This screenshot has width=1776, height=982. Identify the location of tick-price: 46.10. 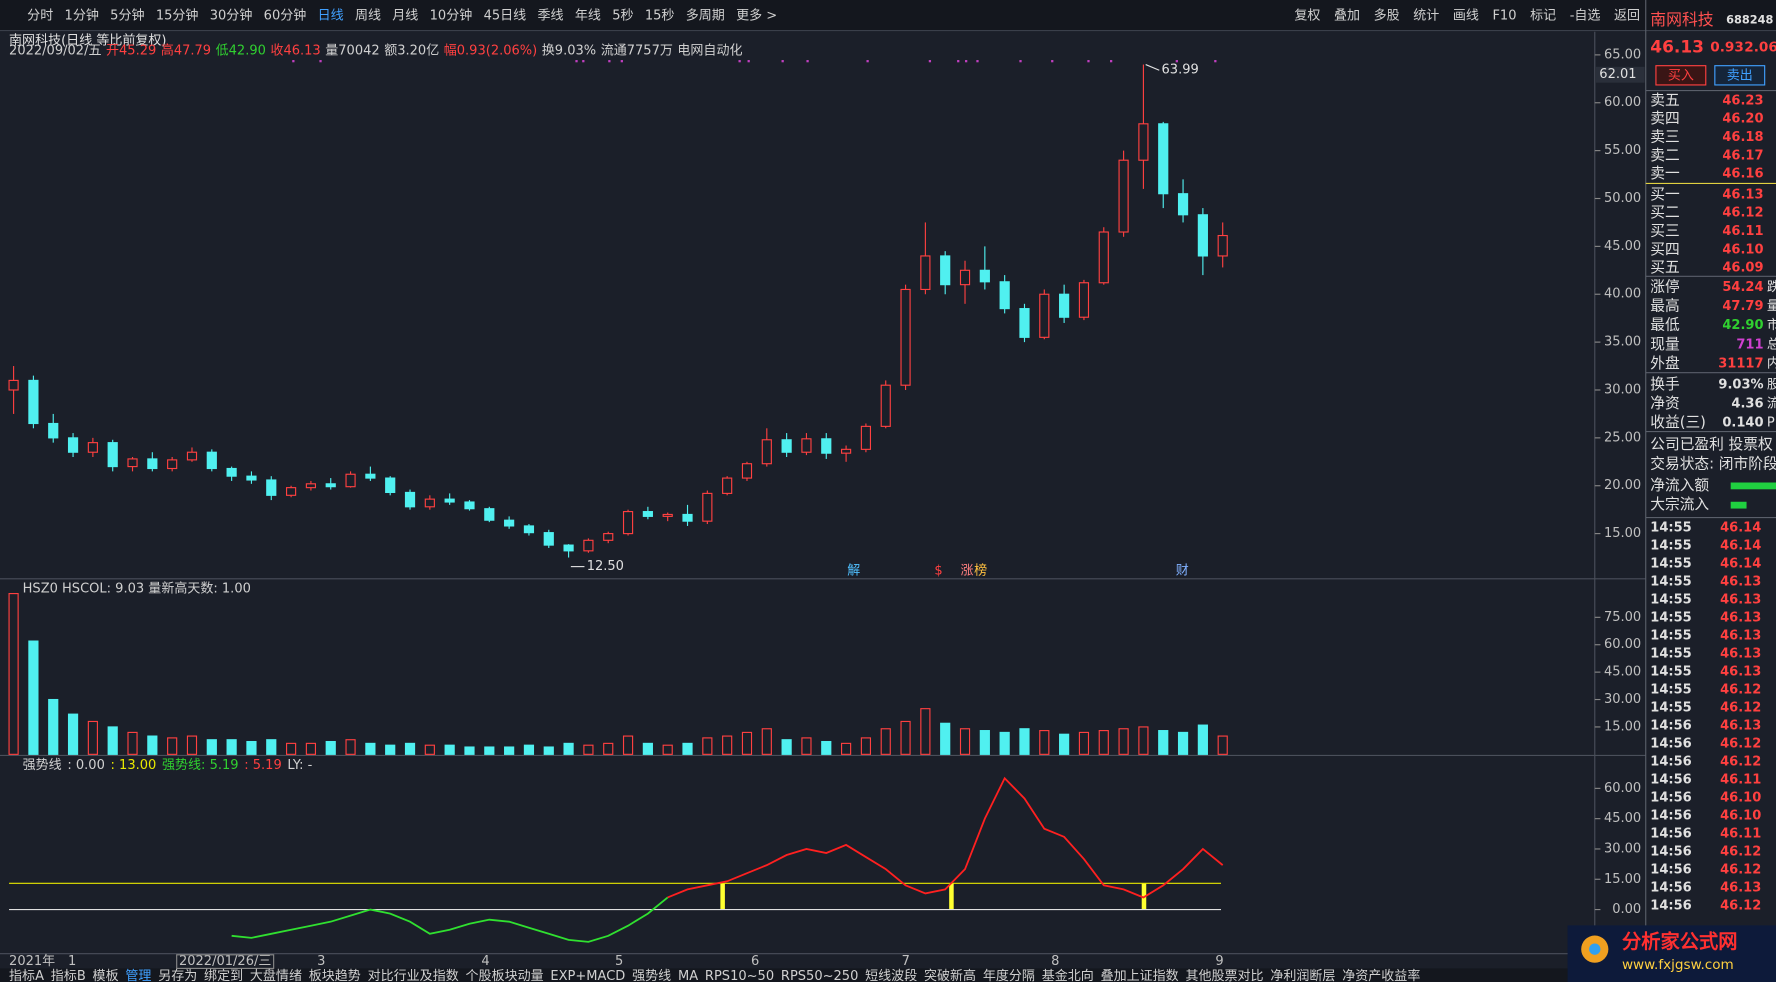
(1740, 797).